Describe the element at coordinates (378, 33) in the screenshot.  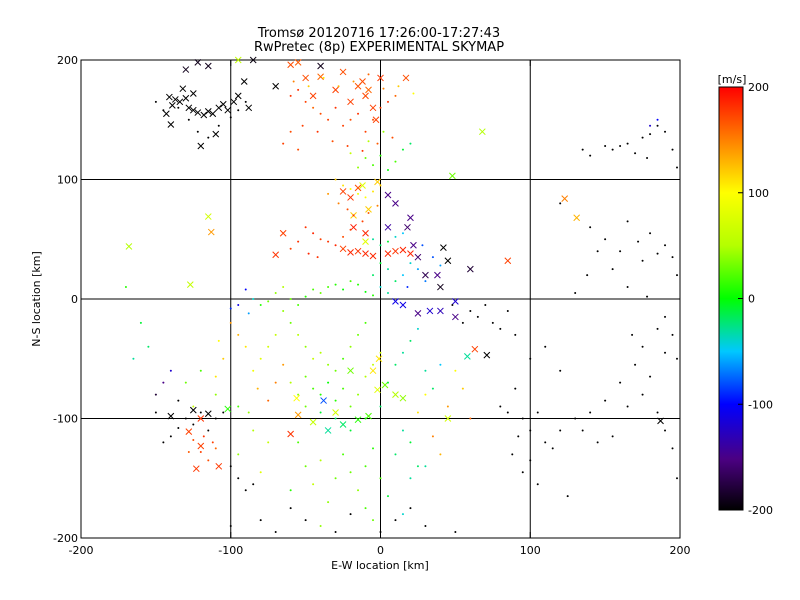
I see `chart-title: Tromsø 20120716 17:26:00-17:27:43` at that location.